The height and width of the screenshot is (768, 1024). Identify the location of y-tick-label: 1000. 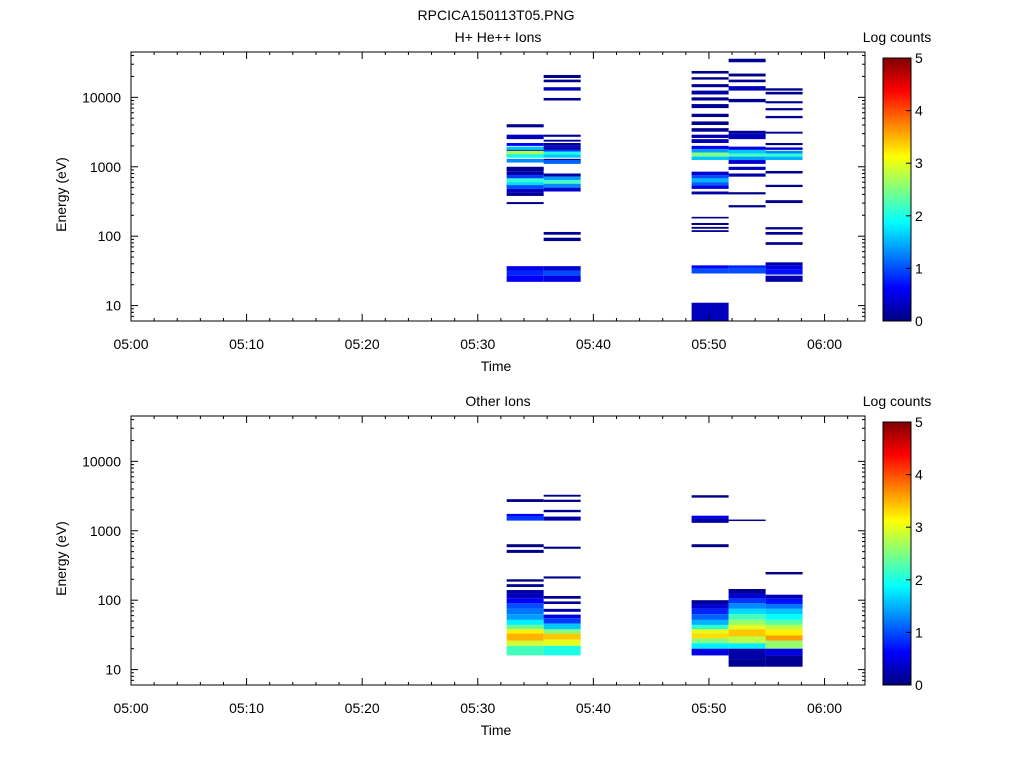
(105, 167).